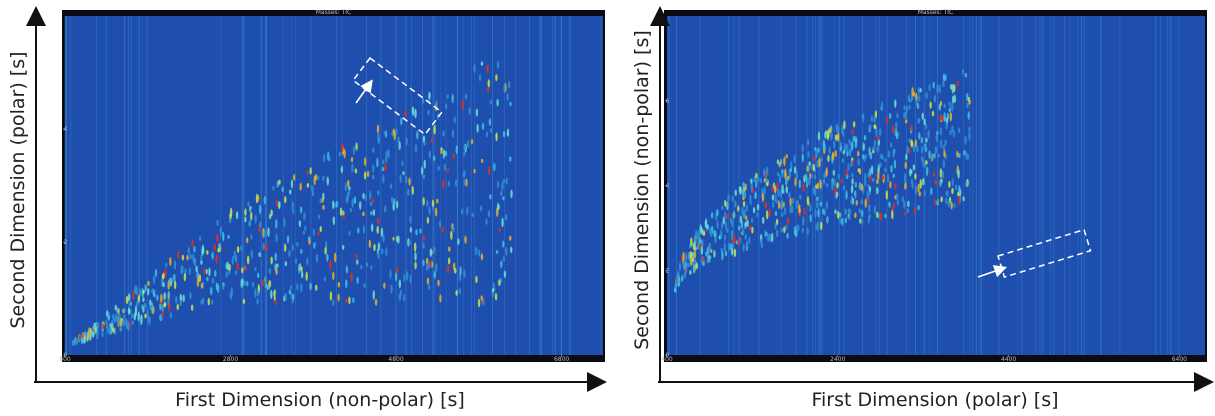  What do you see at coordinates (668, 186) in the screenshot?
I see `y-tick-label: 4` at bounding box center [668, 186].